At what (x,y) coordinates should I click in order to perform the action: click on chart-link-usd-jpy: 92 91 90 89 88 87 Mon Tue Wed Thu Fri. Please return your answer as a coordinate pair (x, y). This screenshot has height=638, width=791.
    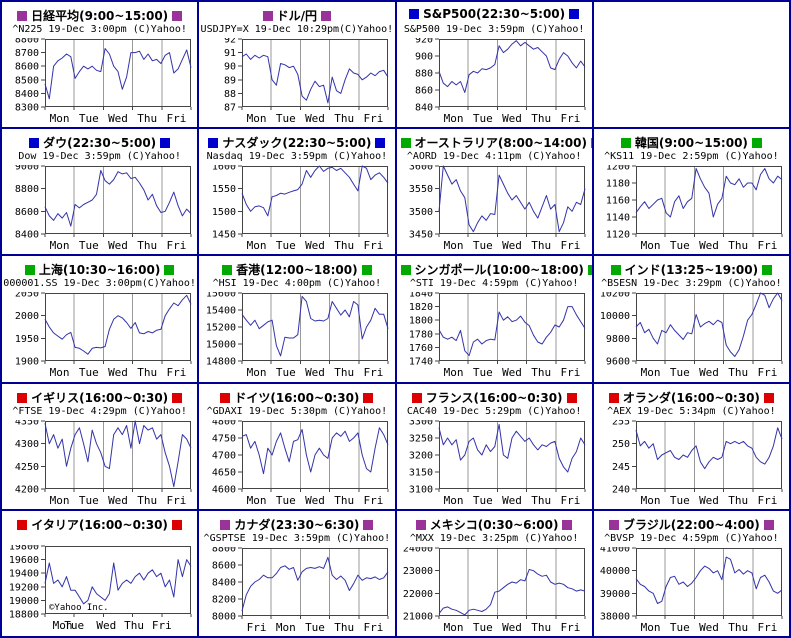
    Looking at the image, I should click on (297, 81).